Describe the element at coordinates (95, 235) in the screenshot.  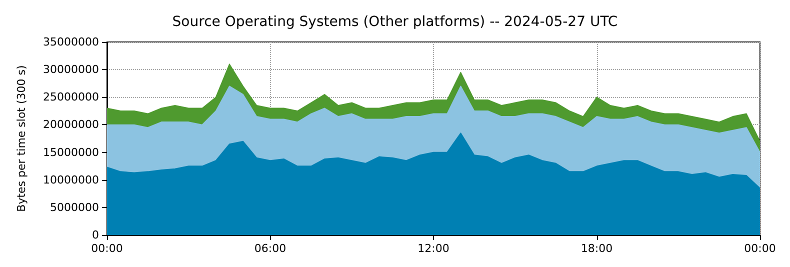
I see `y-tick-label: 0` at that location.